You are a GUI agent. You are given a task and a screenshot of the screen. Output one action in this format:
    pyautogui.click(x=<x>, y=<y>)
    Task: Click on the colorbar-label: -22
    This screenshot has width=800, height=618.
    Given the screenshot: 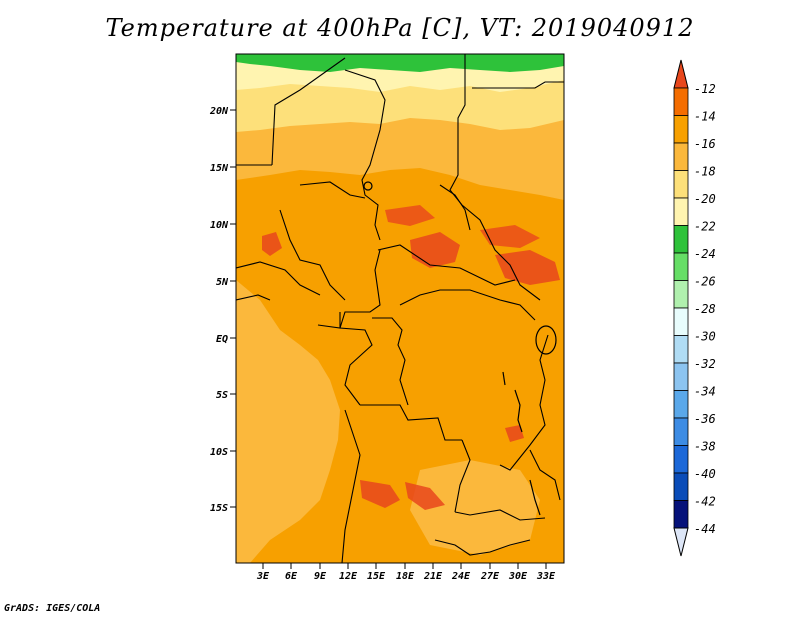 What is the action you would take?
    pyautogui.click(x=705, y=227)
    